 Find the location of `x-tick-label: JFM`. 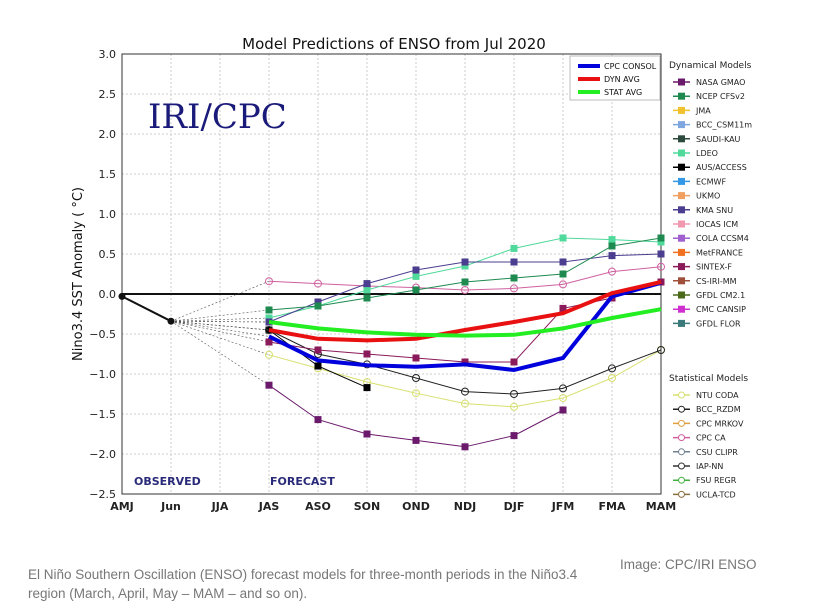

x-tick-label: JFM is located at coordinates (563, 506).